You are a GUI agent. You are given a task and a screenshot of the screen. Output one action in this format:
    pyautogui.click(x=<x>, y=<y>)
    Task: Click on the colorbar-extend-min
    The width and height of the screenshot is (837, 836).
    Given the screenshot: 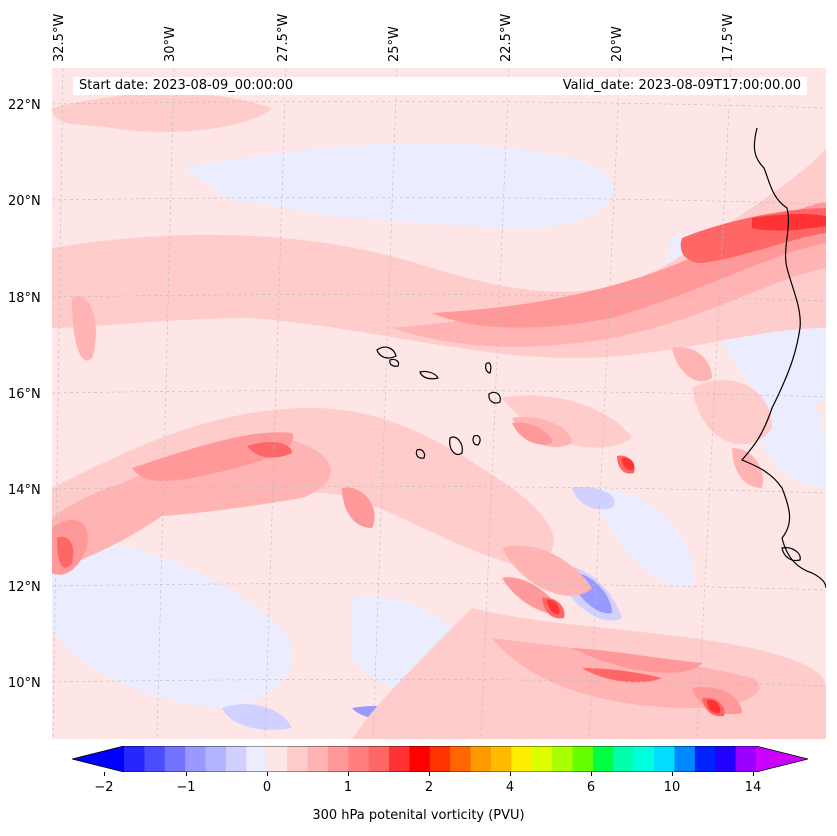 What is the action you would take?
    pyautogui.click(x=98, y=759)
    